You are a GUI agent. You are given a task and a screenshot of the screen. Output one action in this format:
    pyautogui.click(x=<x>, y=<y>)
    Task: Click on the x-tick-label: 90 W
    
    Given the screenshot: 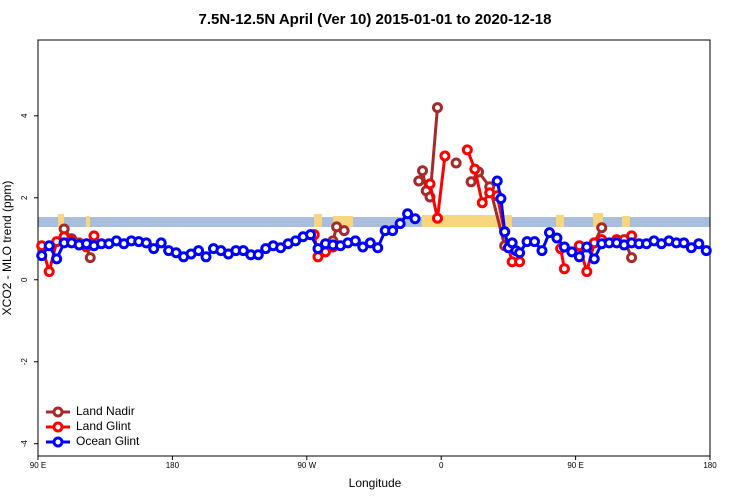 What is the action you would take?
    pyautogui.click(x=306, y=465)
    